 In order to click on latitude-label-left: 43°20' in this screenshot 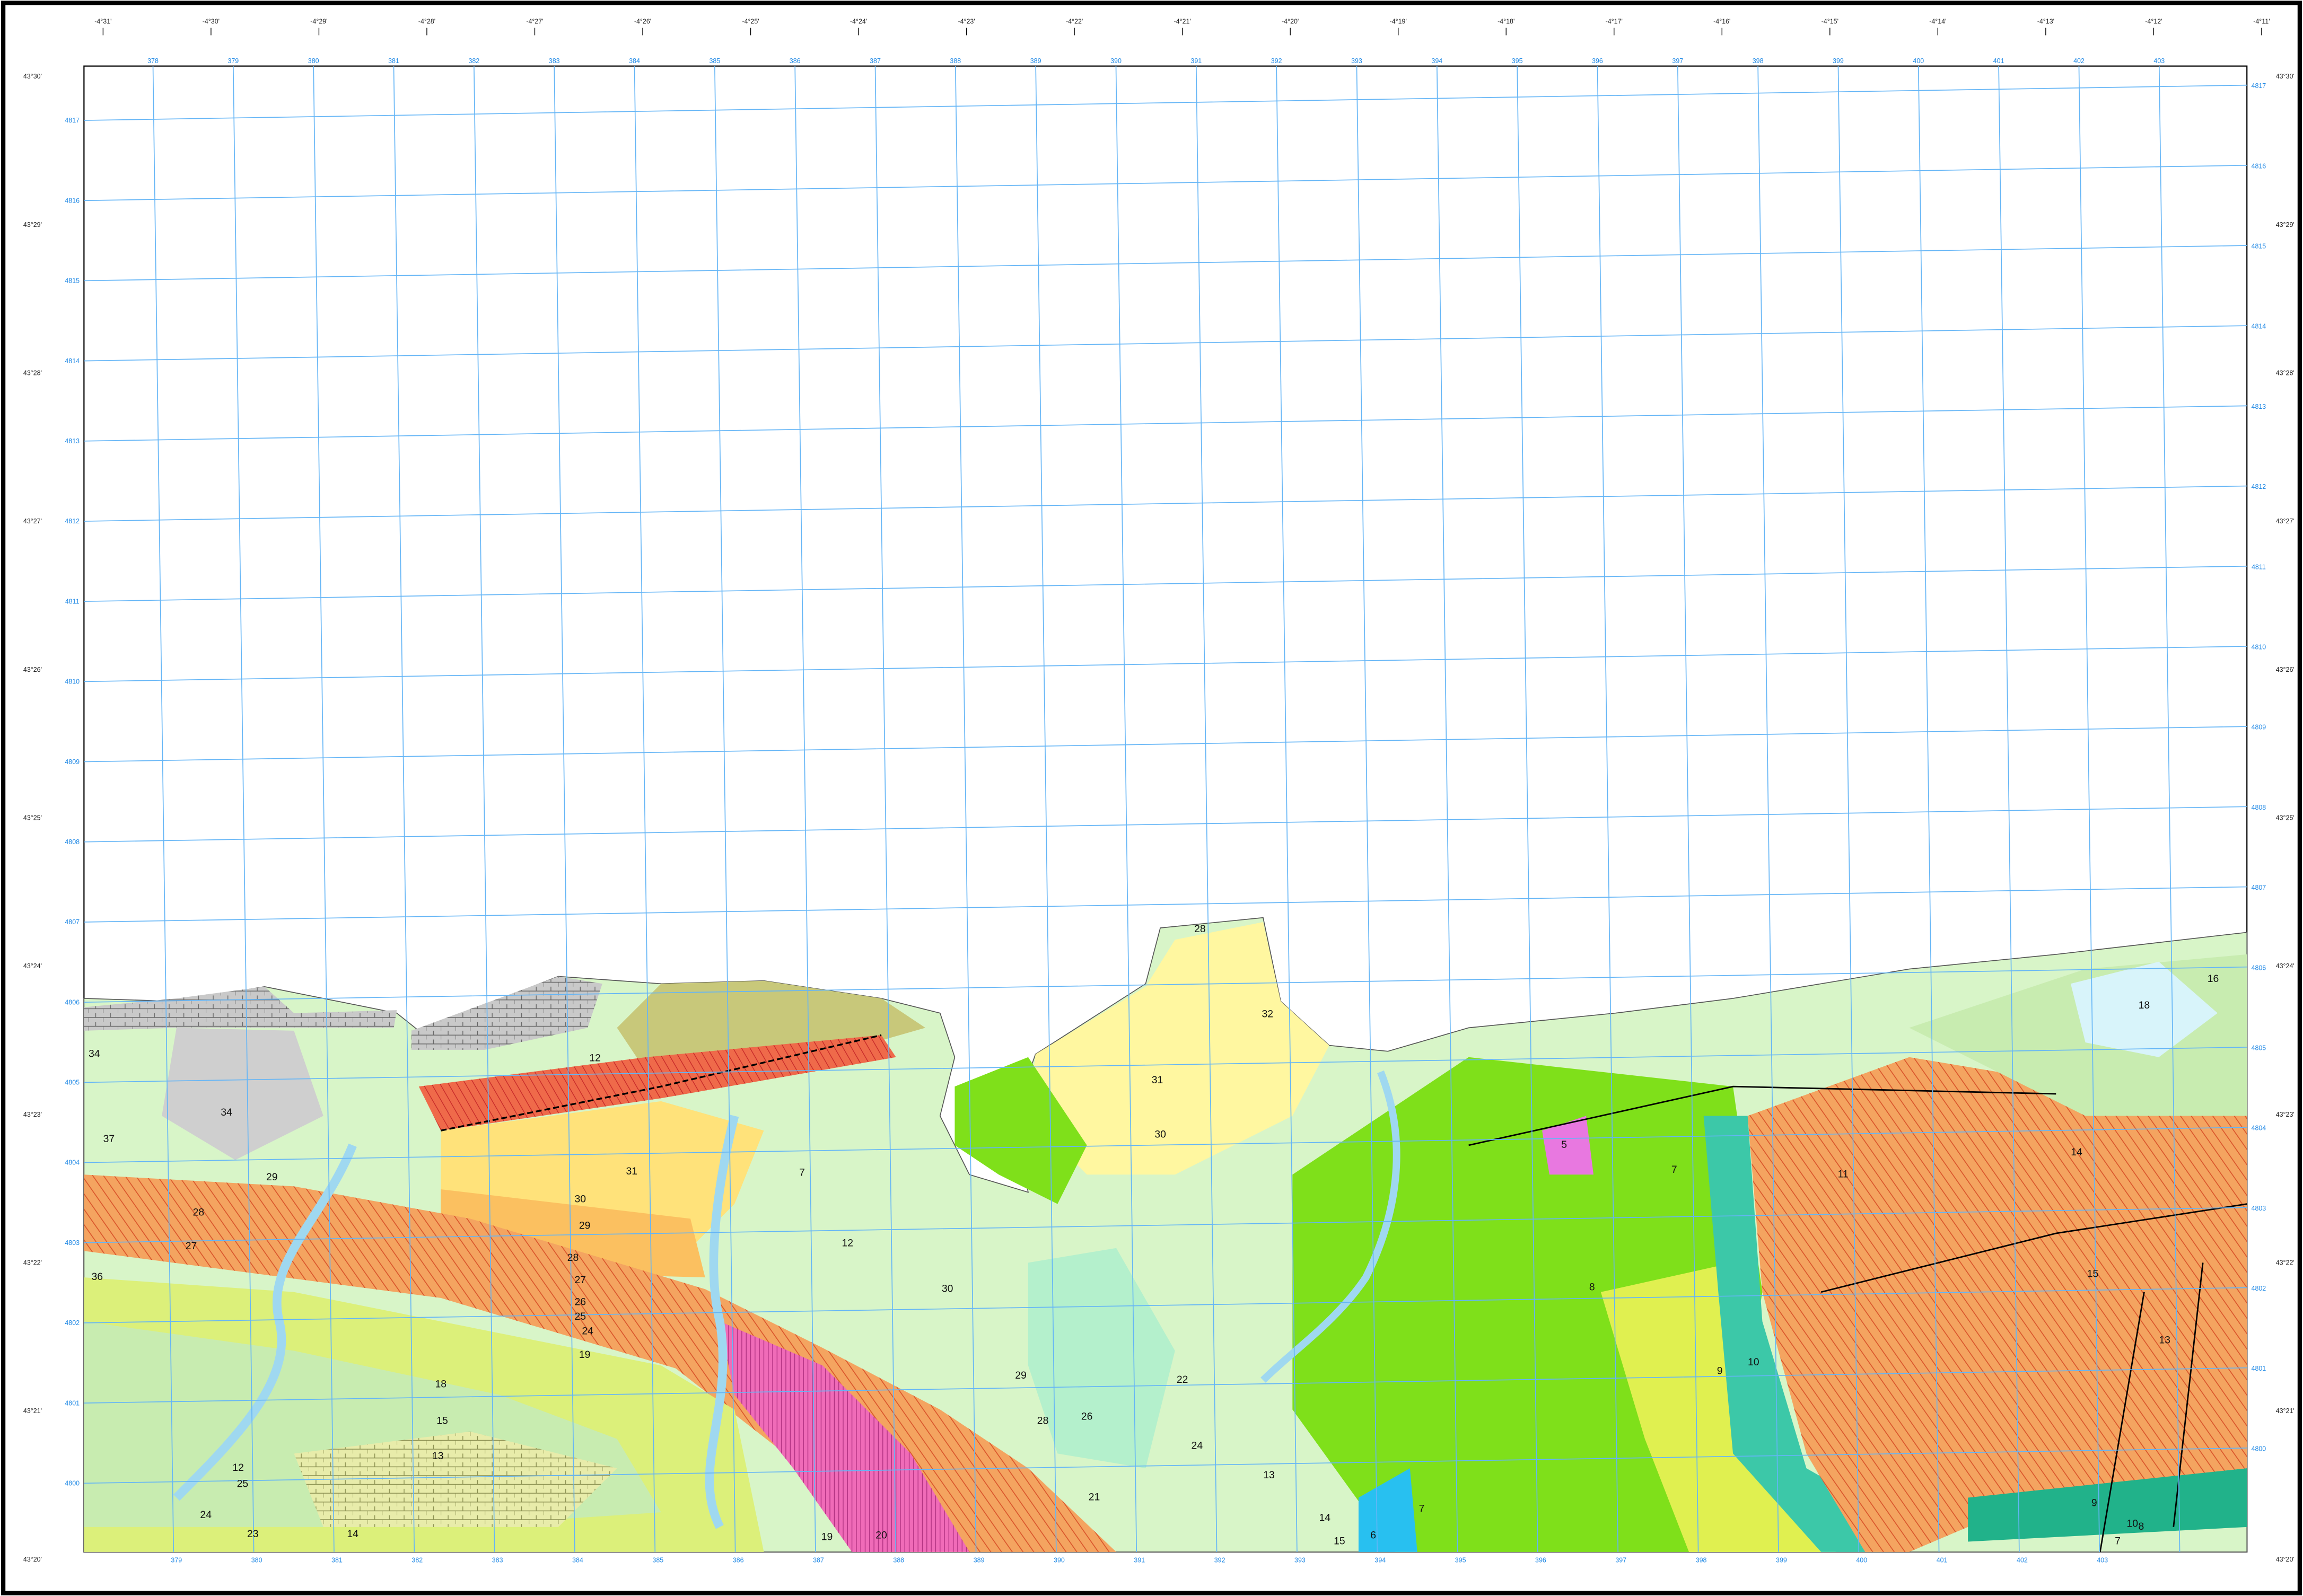, I will do `click(32, 1559)`.